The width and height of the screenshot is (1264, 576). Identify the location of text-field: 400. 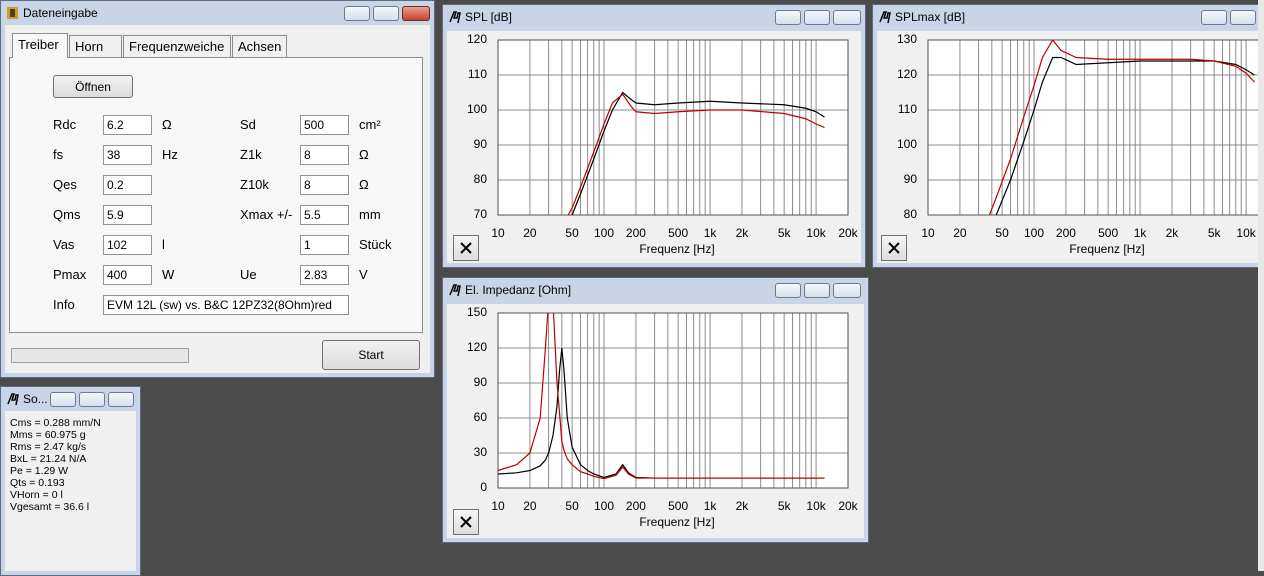
(127, 275).